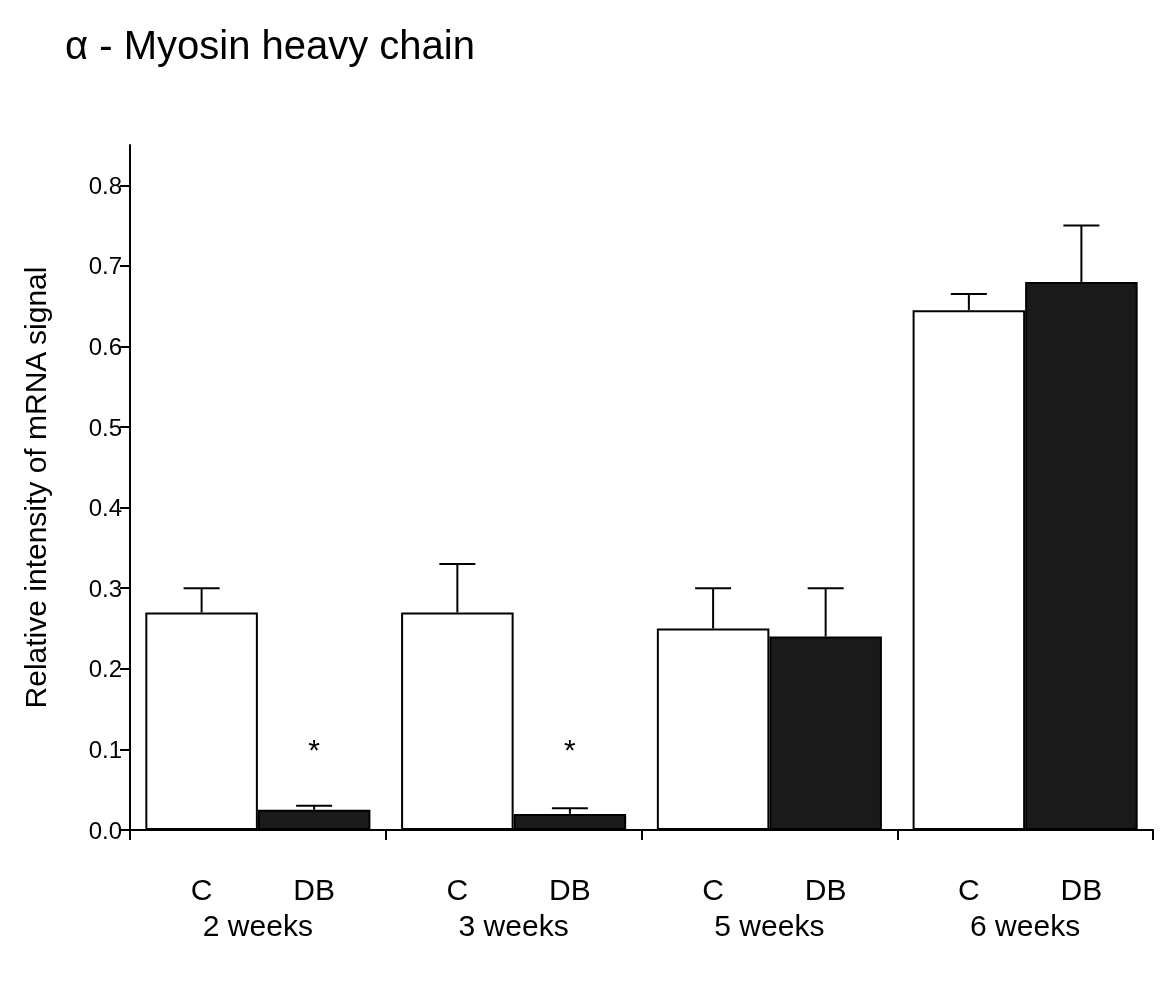  I want to click on y-tick-label: 0.5, so click(105, 427).